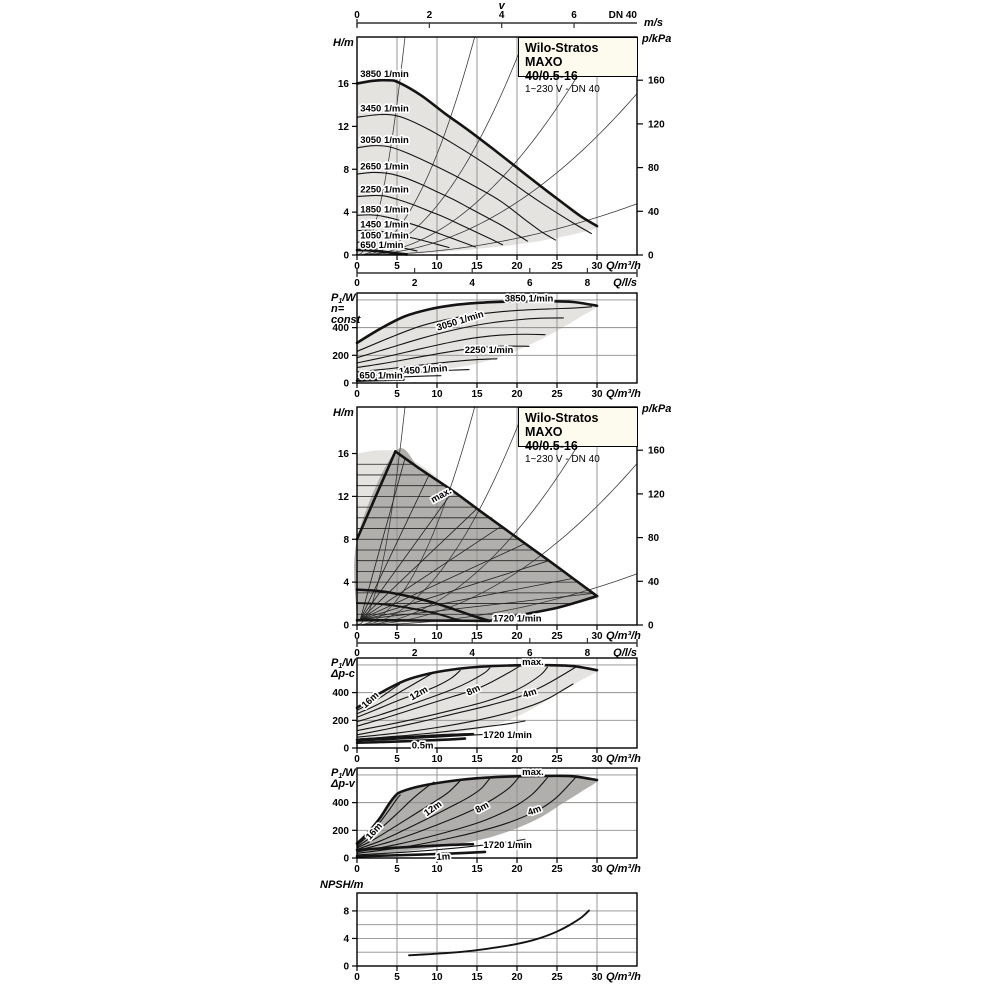 Image resolution: width=1000 pixels, height=1000 pixels. What do you see at coordinates (499, 933) in the screenshot?
I see `curve-NPSH` at bounding box center [499, 933].